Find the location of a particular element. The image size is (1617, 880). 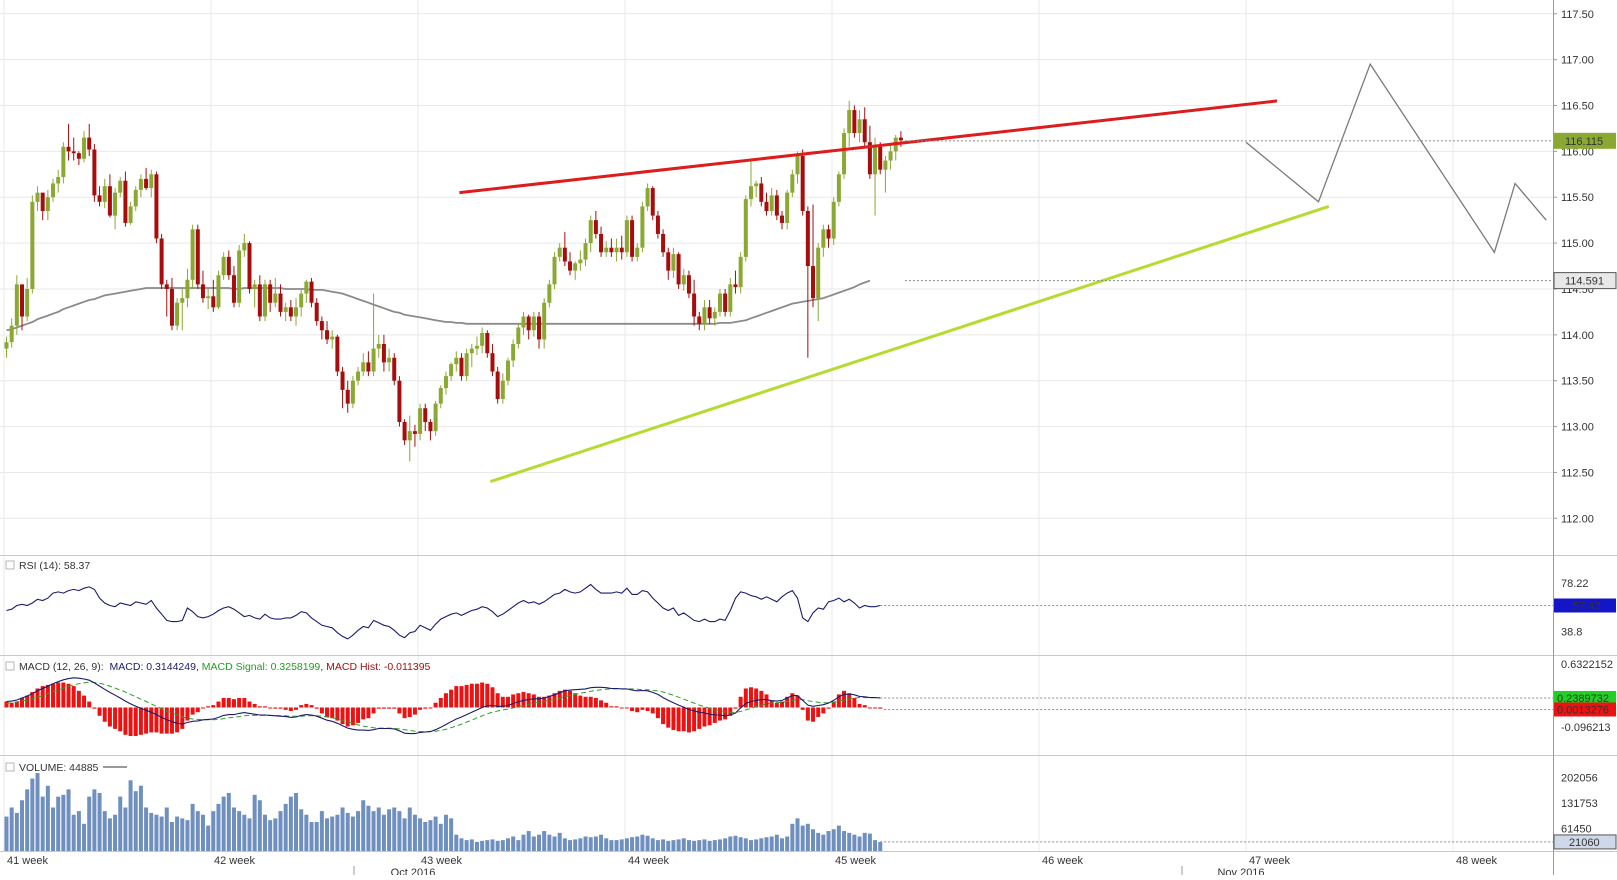

ma-value-label: 114.591 is located at coordinates (1584, 282).